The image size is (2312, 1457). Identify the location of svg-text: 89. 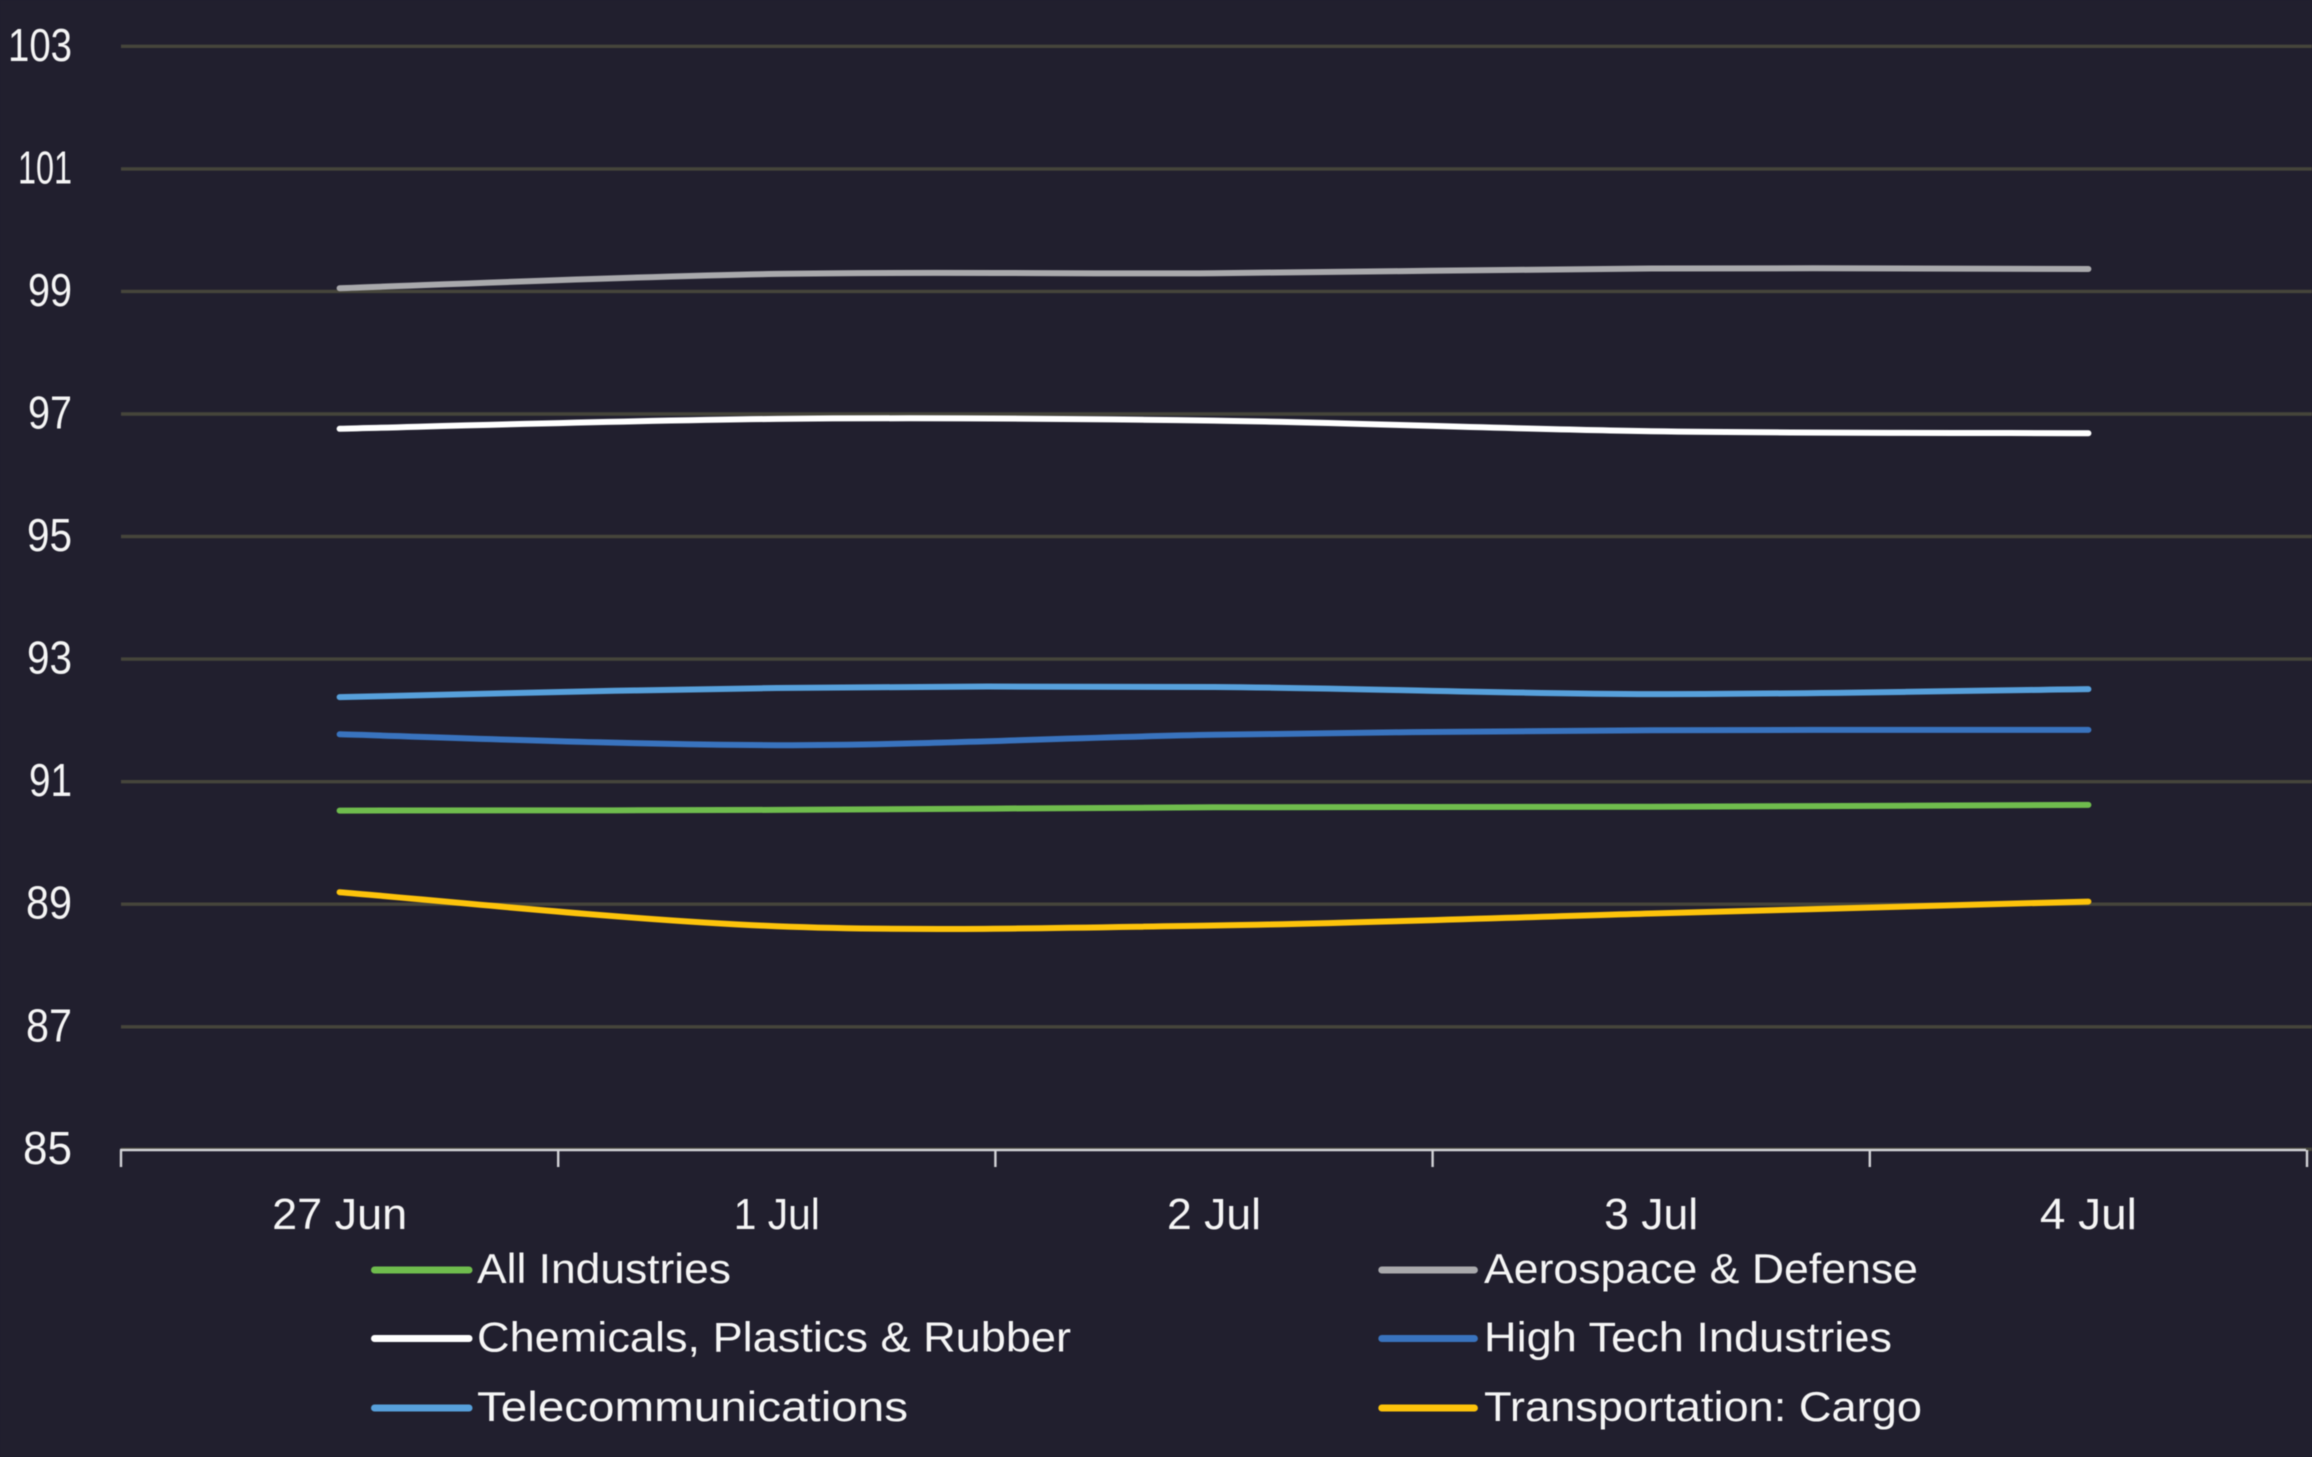
(49, 903).